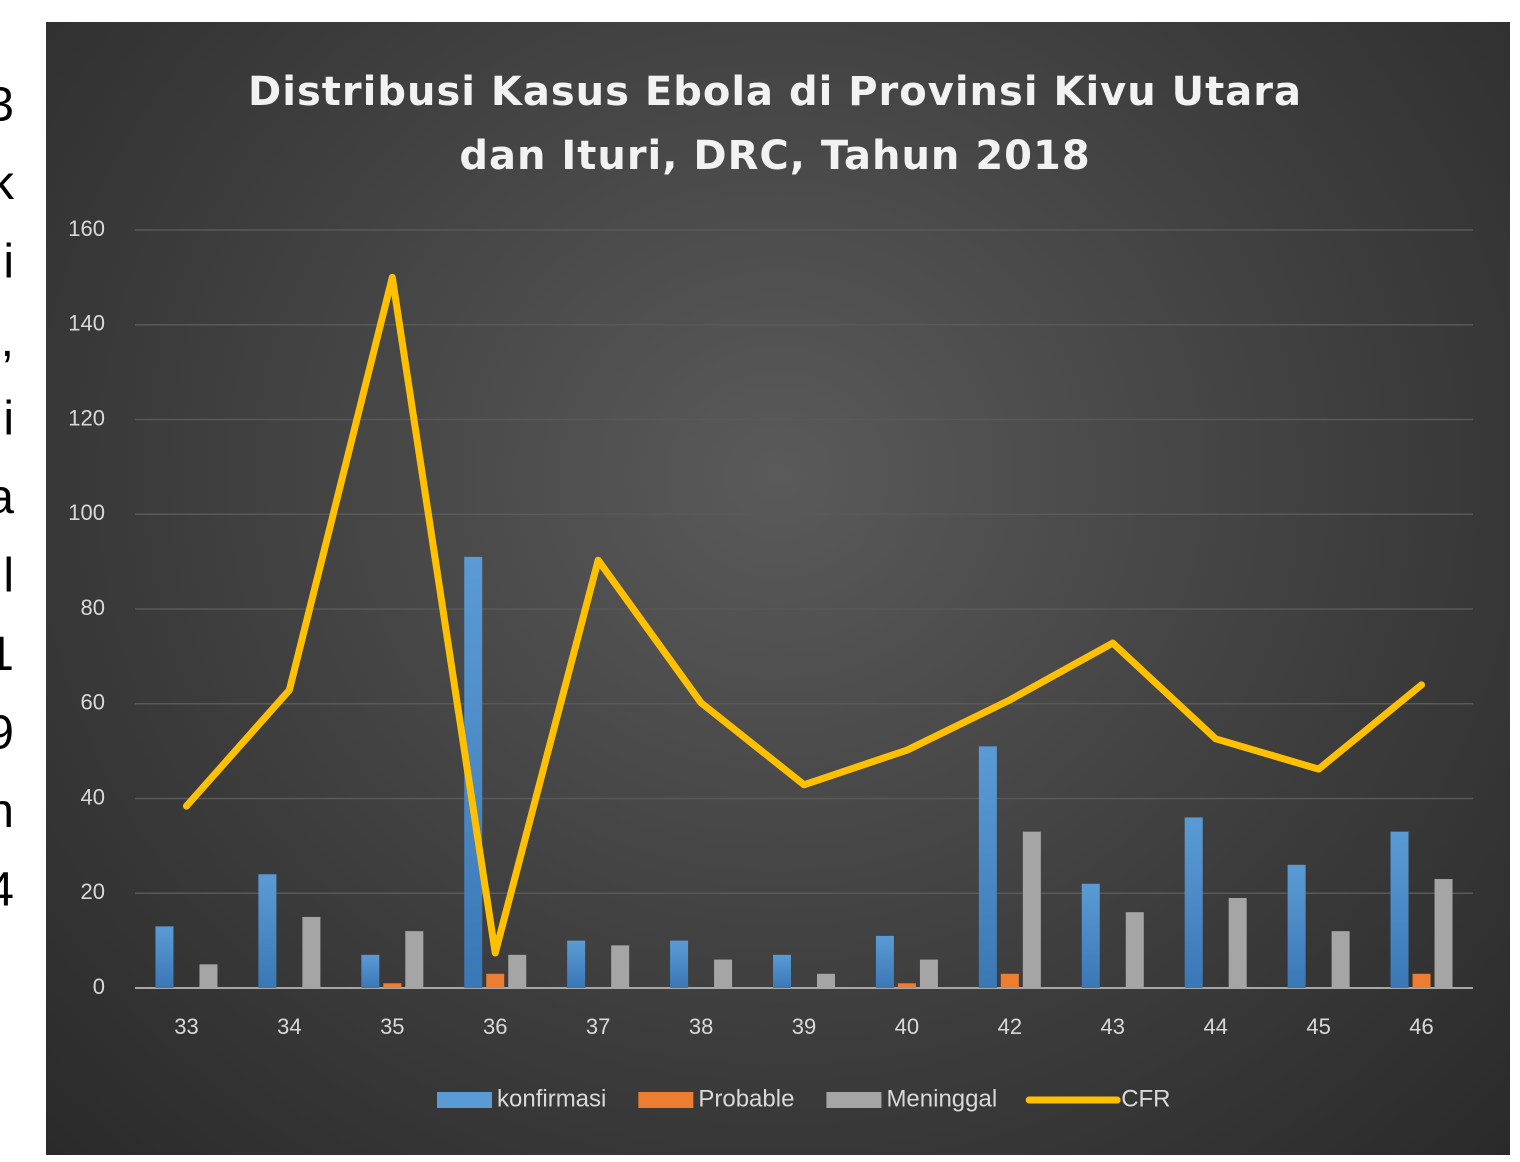  I want to click on y-tick-label: 80, so click(93, 607).